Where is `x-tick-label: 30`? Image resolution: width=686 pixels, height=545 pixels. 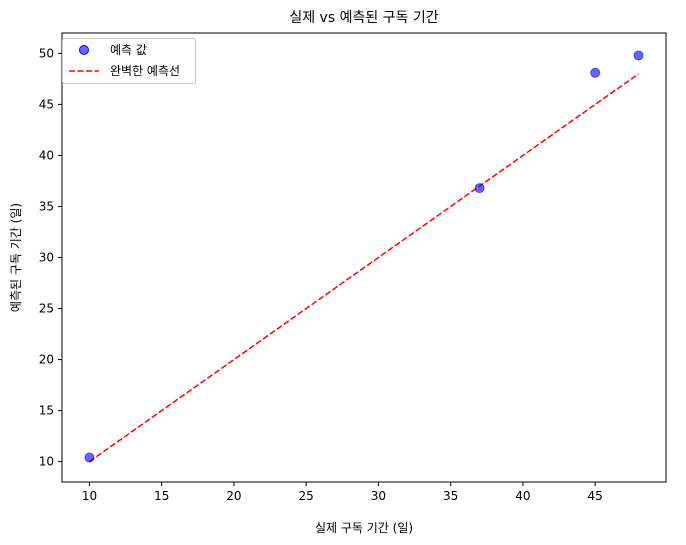 x-tick-label: 30 is located at coordinates (378, 496).